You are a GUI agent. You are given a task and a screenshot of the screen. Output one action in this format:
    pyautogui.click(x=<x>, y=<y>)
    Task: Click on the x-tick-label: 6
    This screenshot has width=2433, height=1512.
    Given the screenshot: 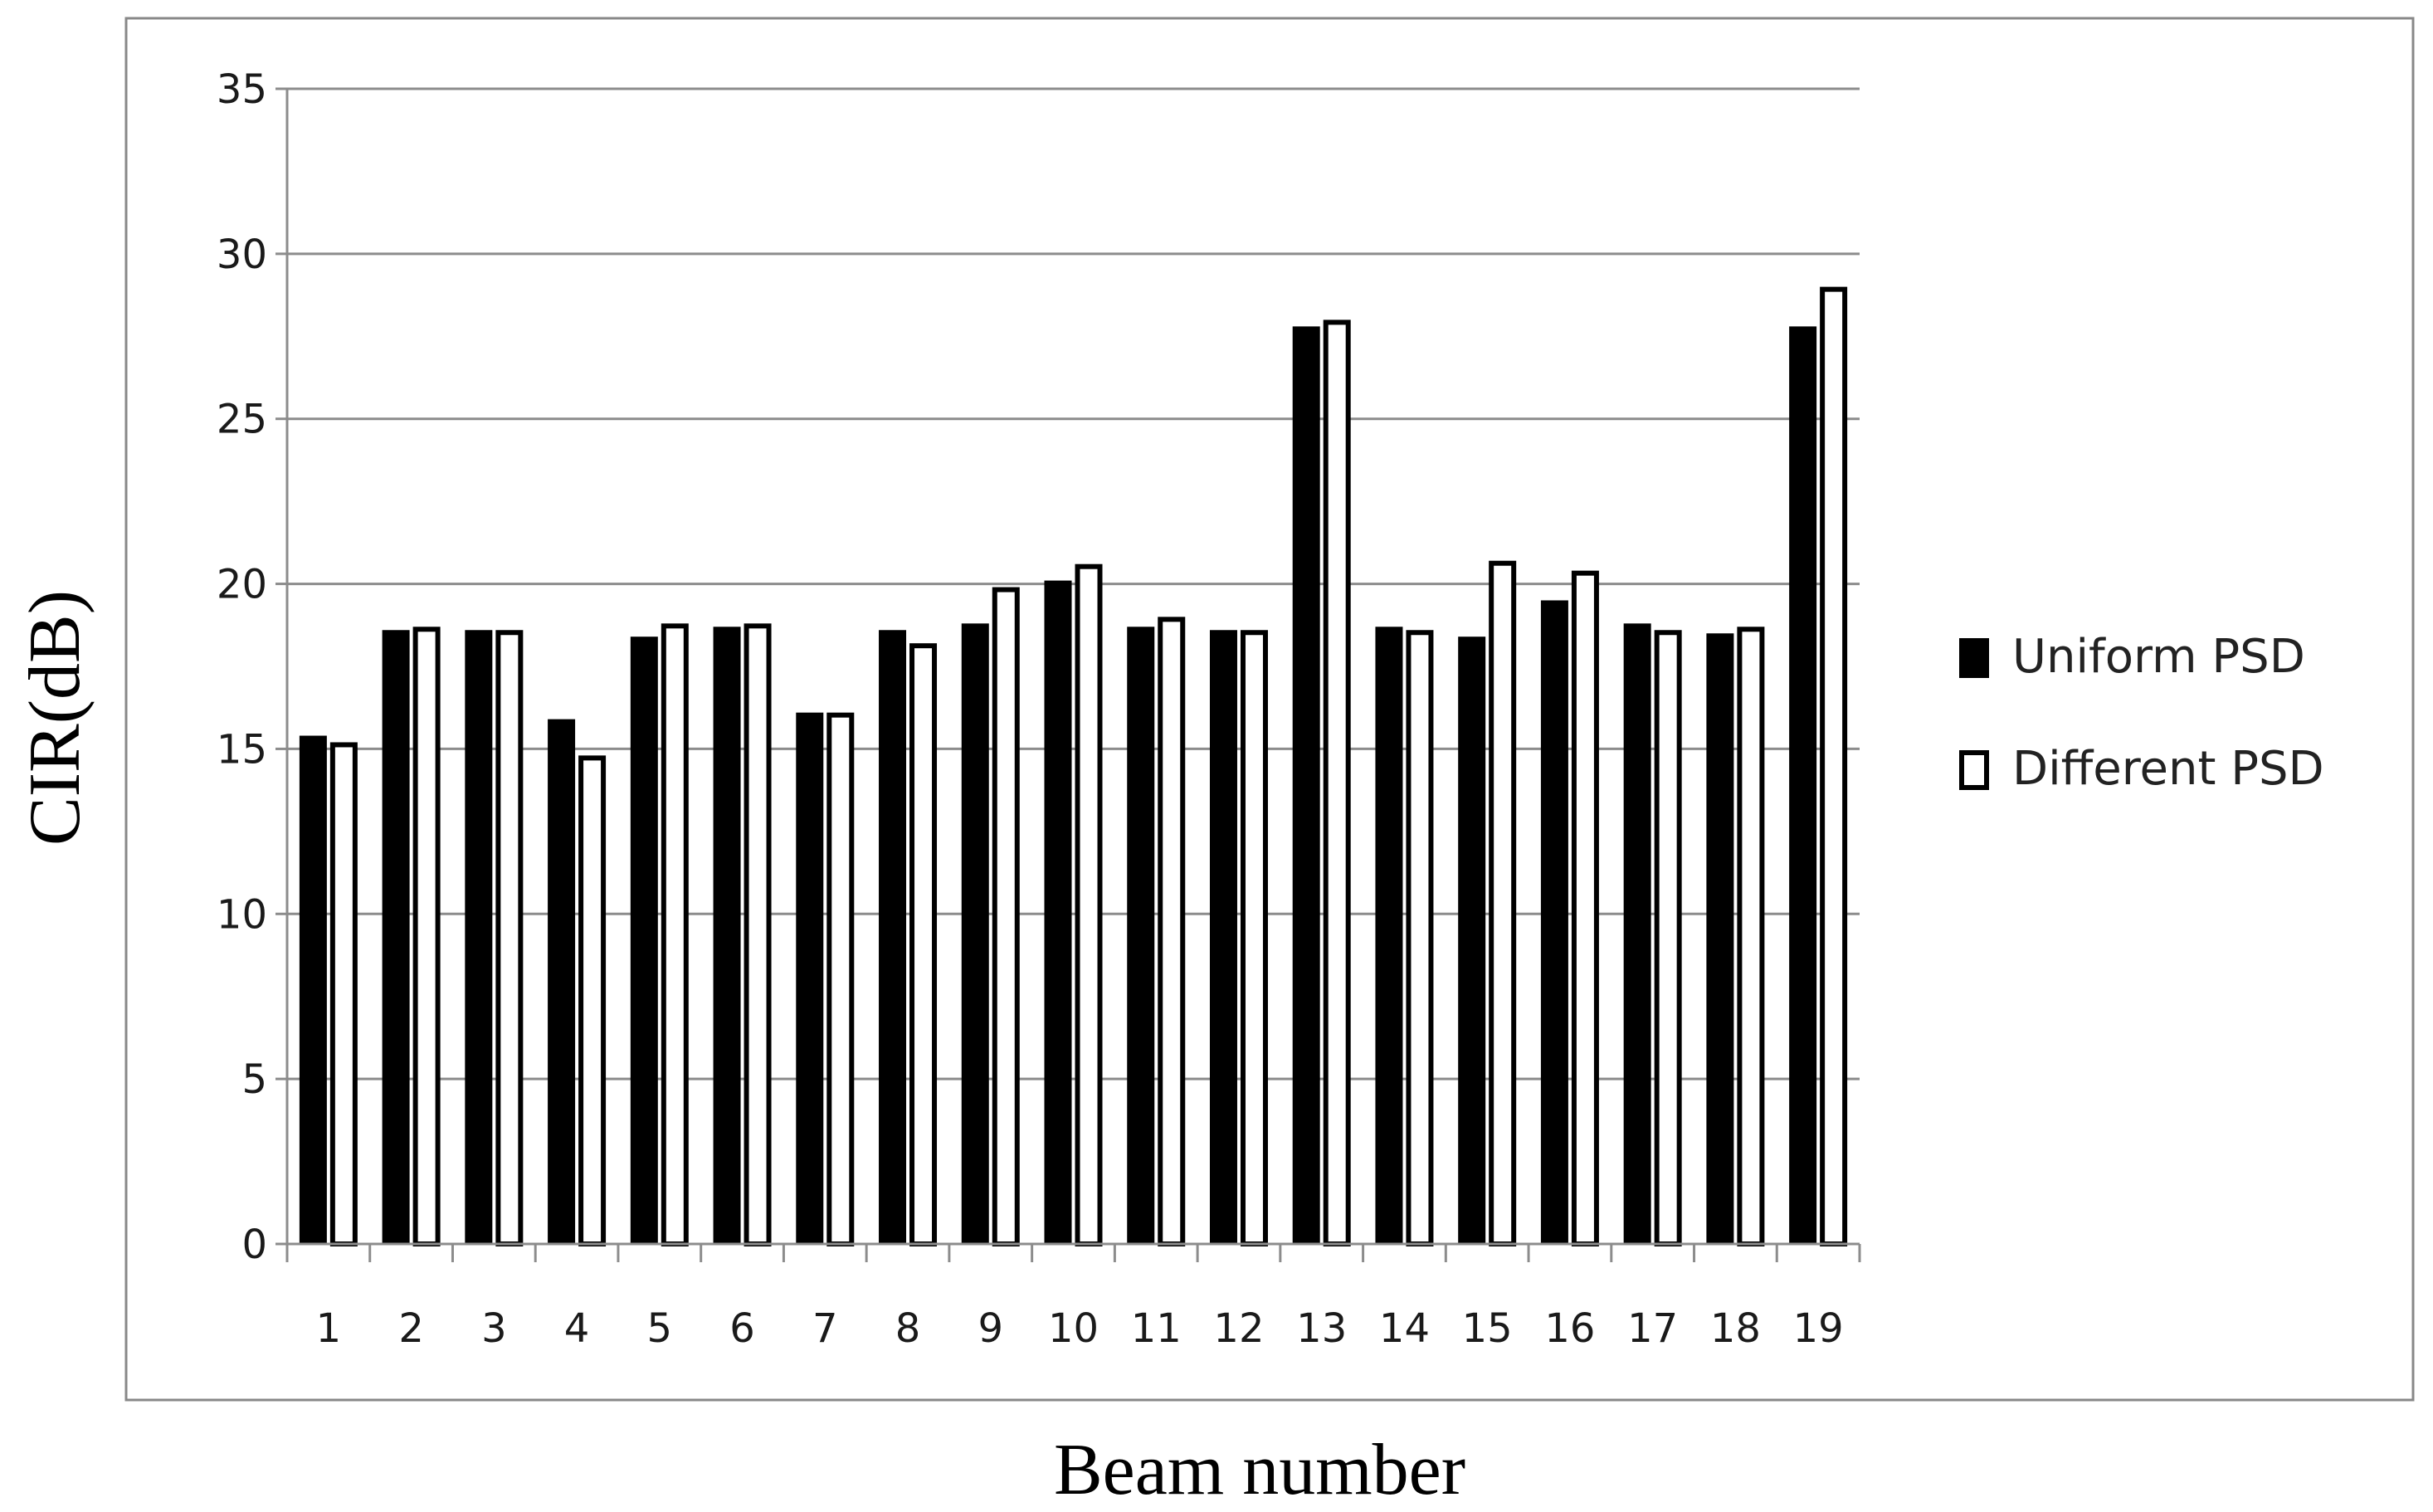 What is the action you would take?
    pyautogui.click(x=742, y=1329)
    